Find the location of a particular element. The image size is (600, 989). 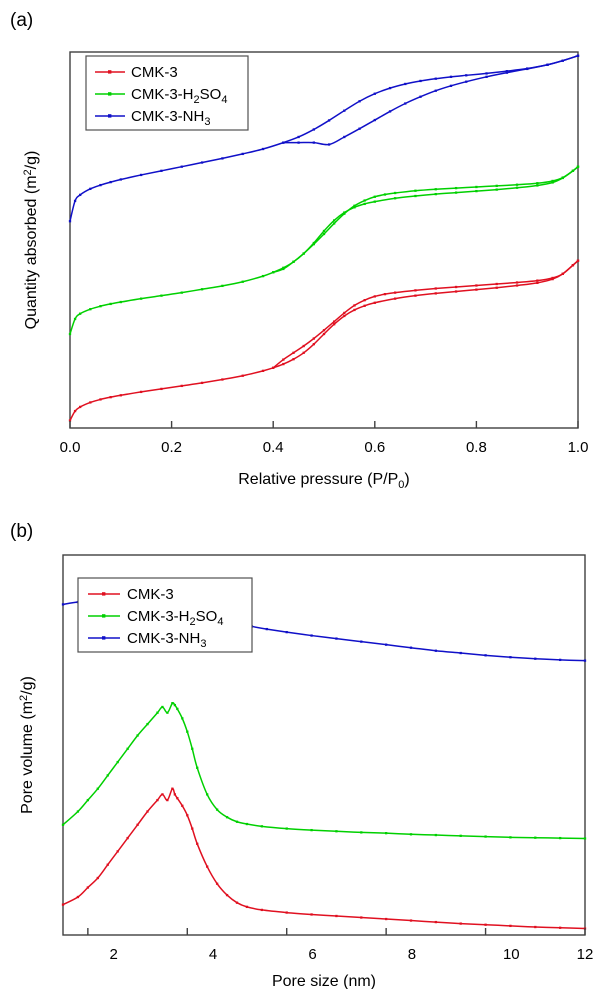

panel-a-legend-label-cmk3-nh3: CMK-3-NH3 is located at coordinates (170, 118).